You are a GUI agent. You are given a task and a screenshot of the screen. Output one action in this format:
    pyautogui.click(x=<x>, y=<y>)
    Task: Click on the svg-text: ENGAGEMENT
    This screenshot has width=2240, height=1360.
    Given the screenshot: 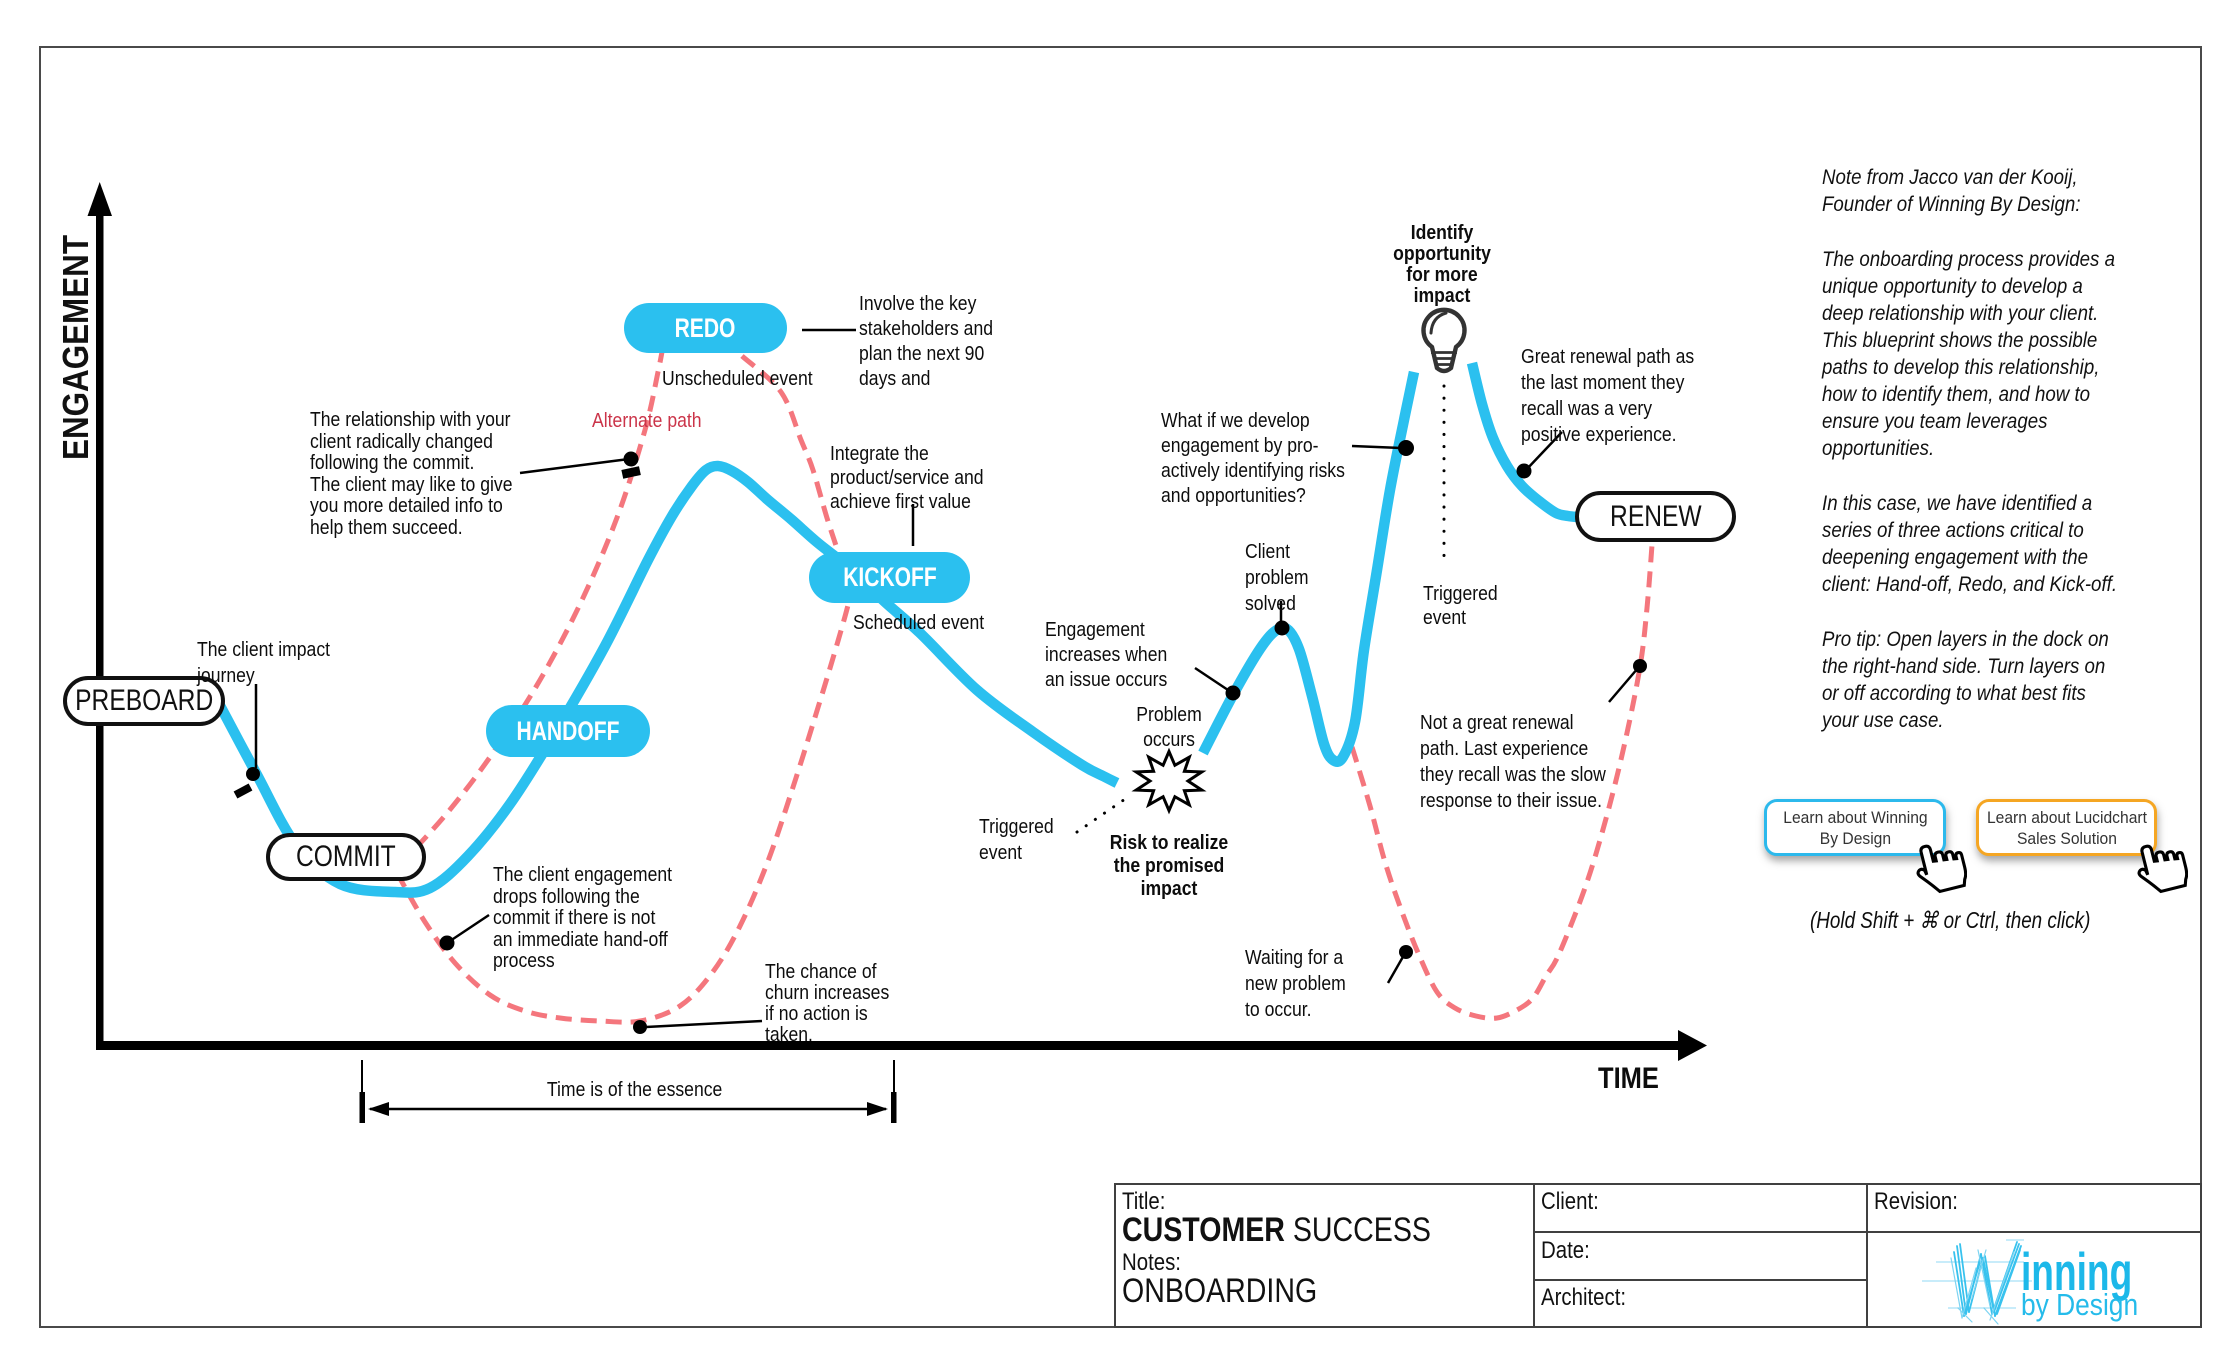 What is the action you would take?
    pyautogui.click(x=75, y=347)
    